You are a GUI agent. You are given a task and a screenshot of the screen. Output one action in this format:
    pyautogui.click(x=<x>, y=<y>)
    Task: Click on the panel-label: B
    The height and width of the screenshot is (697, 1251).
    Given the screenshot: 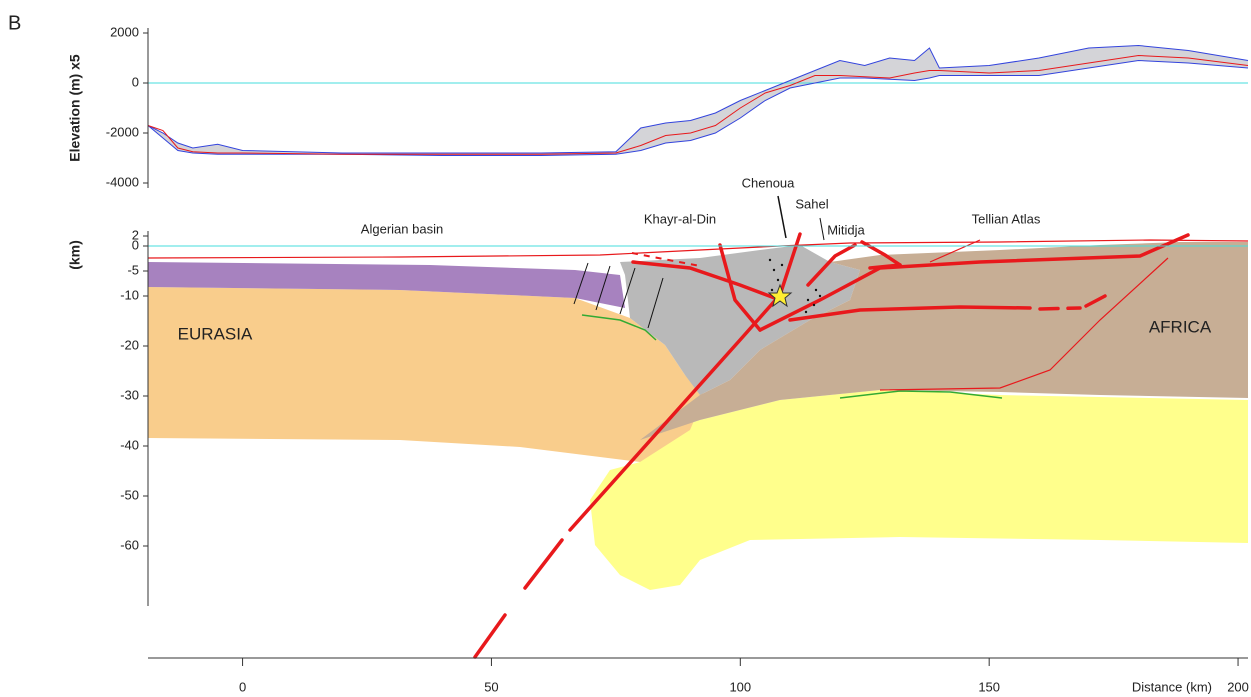 What is the action you would take?
    pyautogui.click(x=14, y=23)
    